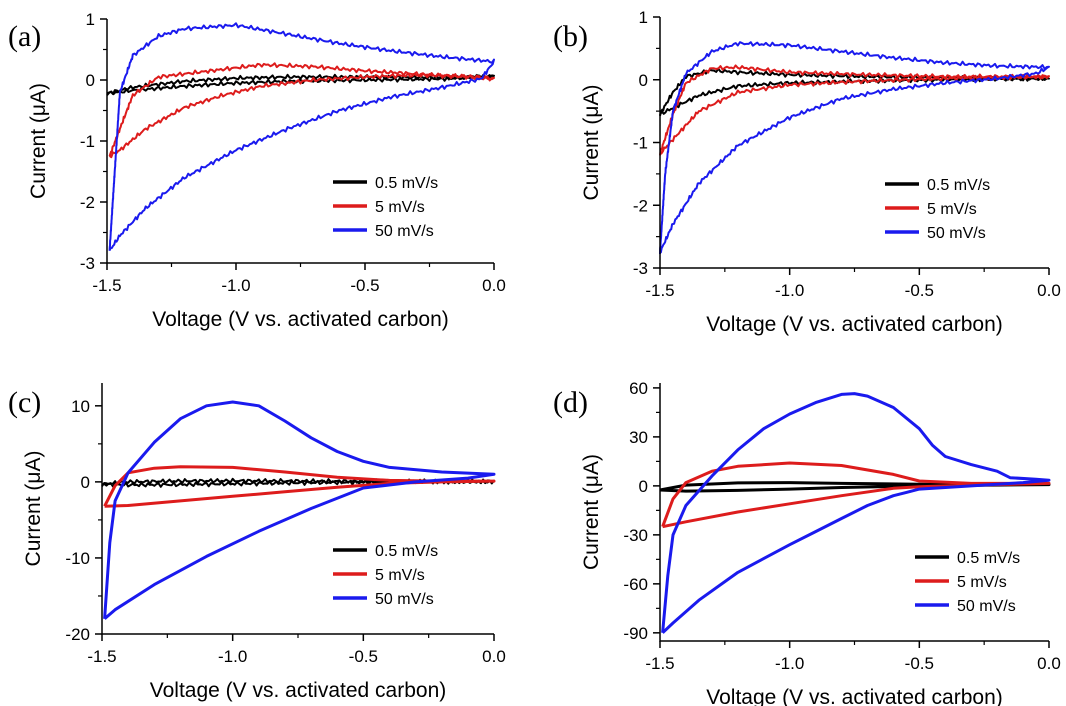 The width and height of the screenshot is (1066, 706). What do you see at coordinates (24, 402) in the screenshot?
I see `panel-label-c: (c)` at bounding box center [24, 402].